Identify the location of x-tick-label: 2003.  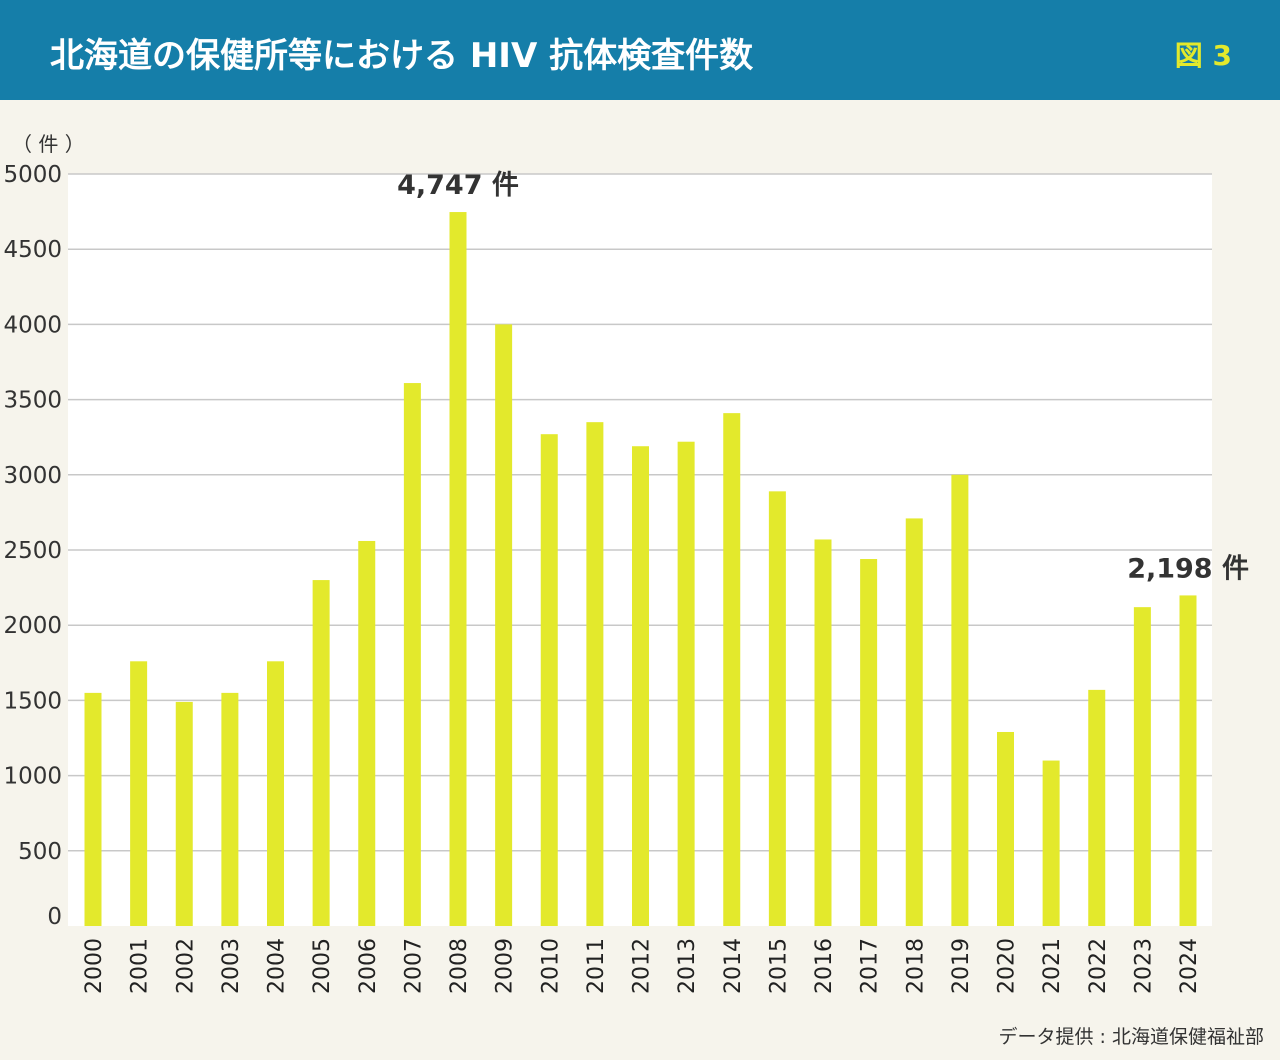
(231, 966).